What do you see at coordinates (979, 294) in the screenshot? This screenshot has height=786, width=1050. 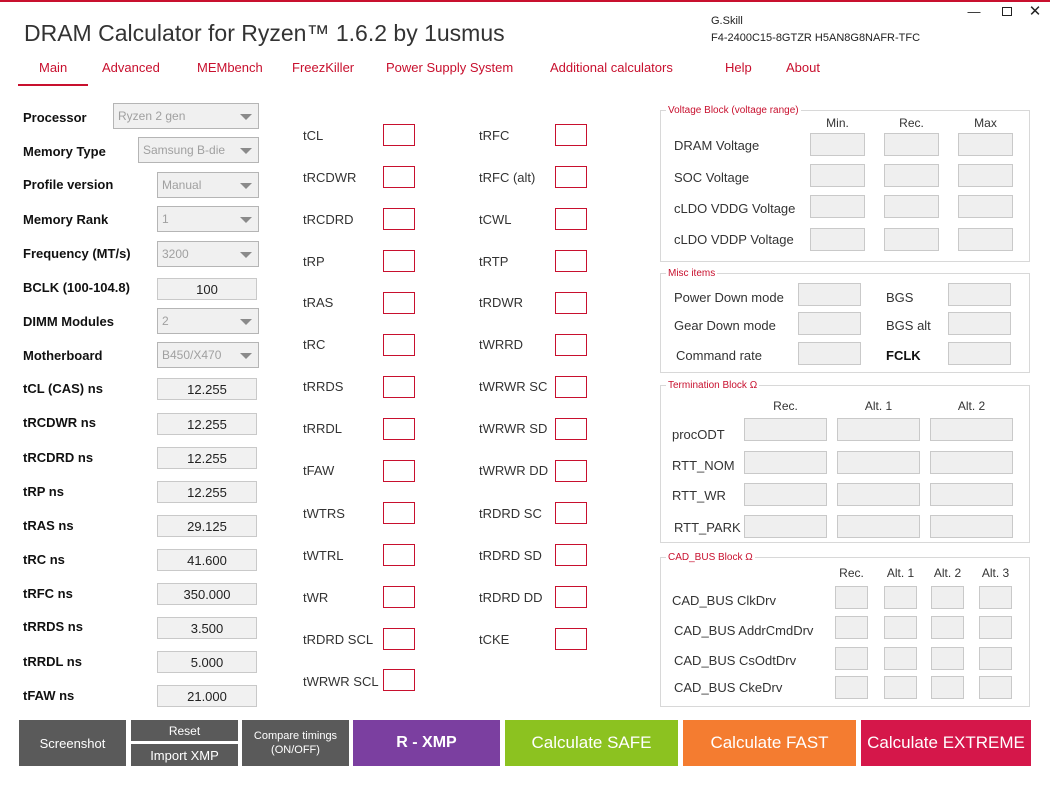 I see `bgs-field` at bounding box center [979, 294].